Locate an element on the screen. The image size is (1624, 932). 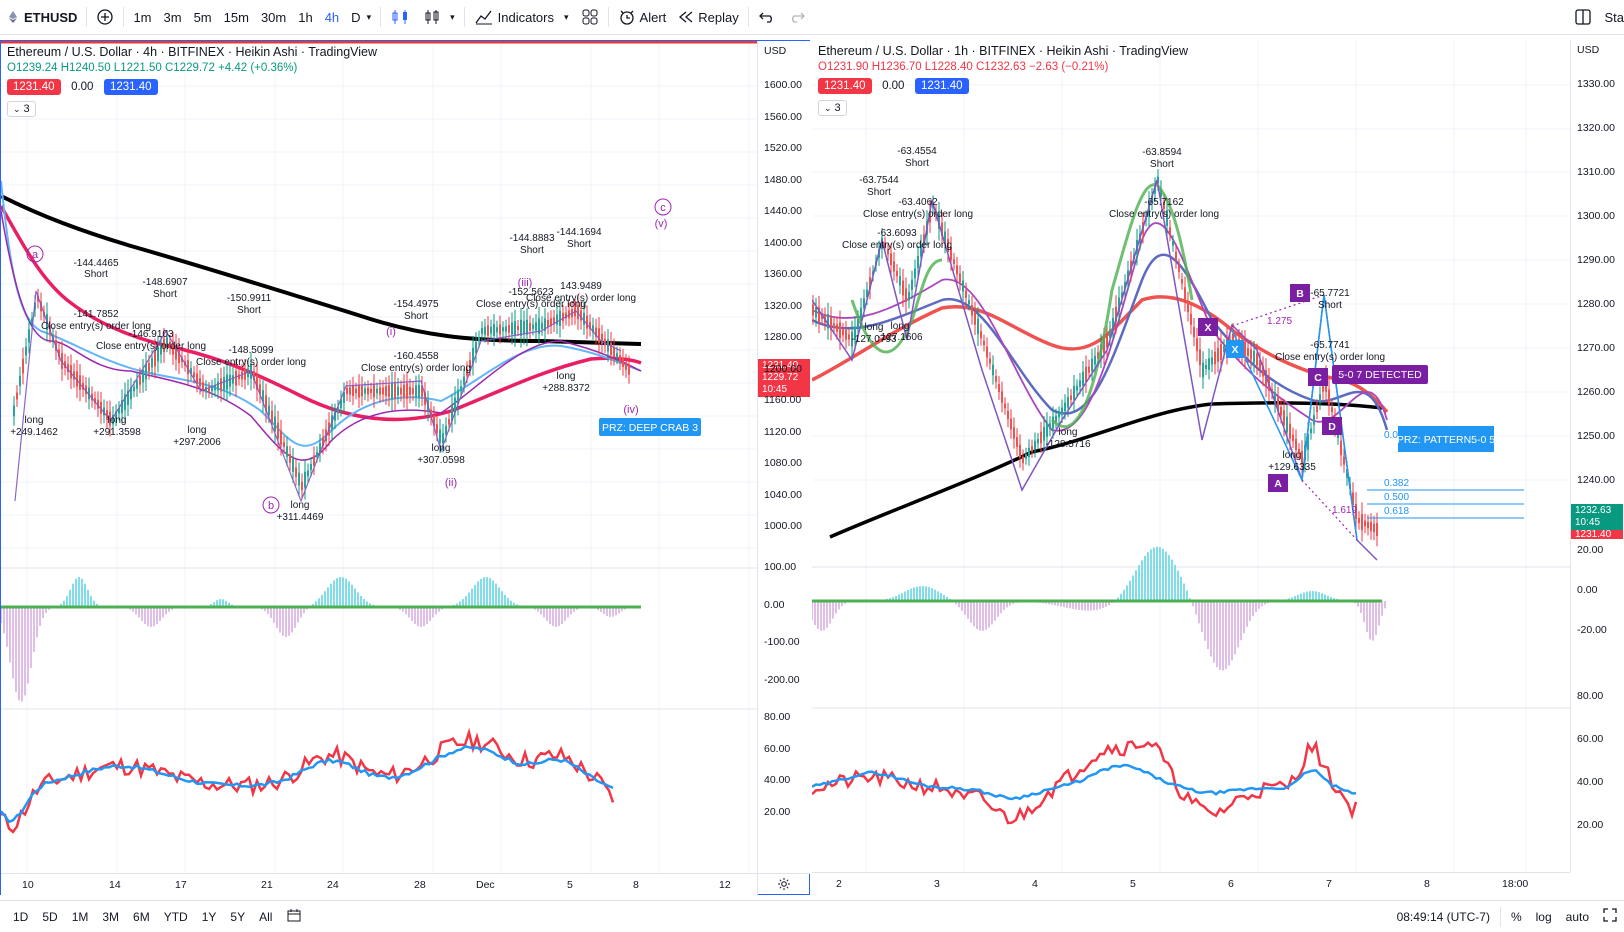
layouts-button is located at coordinates (590, 17).